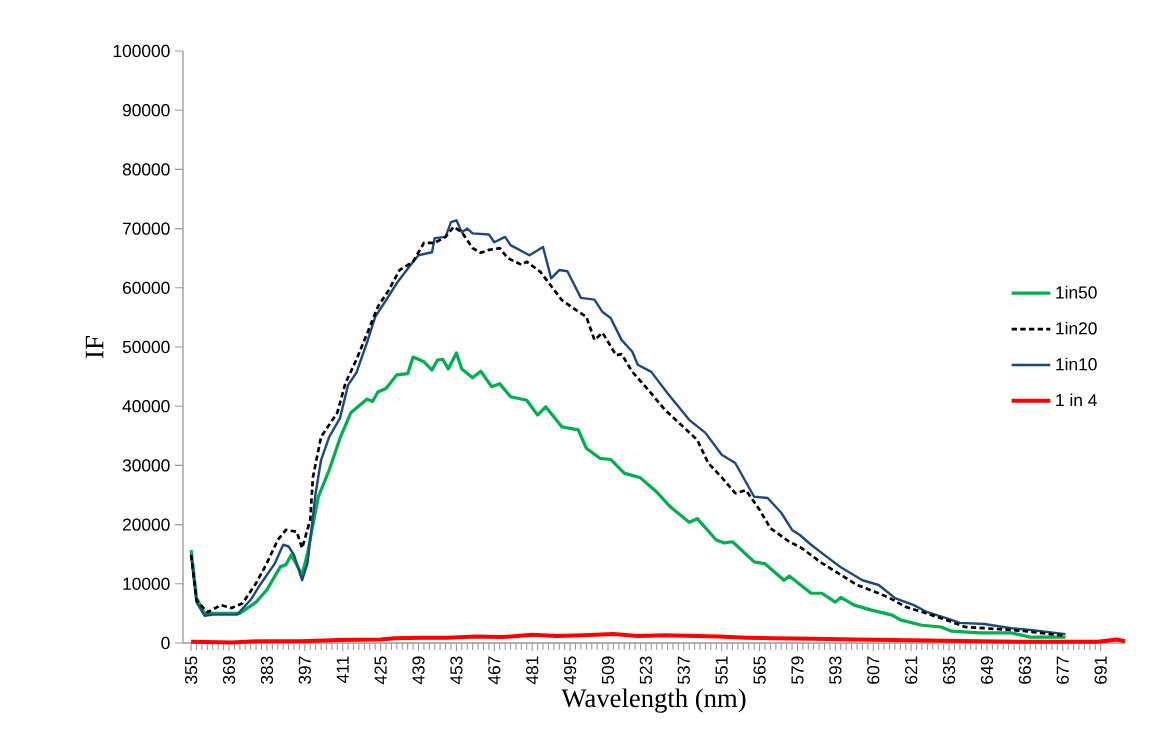 The height and width of the screenshot is (744, 1157). I want to click on y-tick-label: 90000, so click(146, 110).